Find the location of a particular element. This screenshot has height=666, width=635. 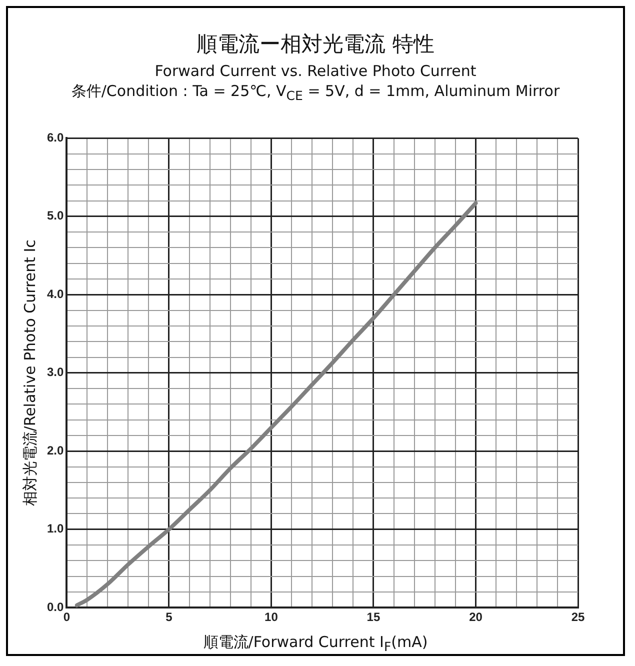

y-tick-label: 0.0 is located at coordinates (55, 607).